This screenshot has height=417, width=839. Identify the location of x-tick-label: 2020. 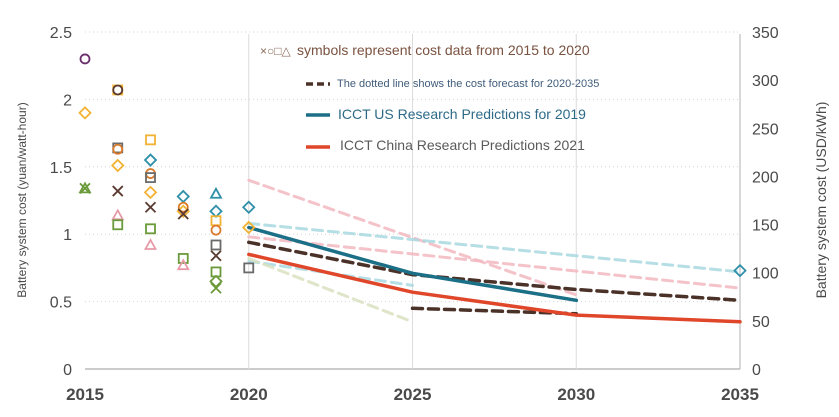
(249, 394).